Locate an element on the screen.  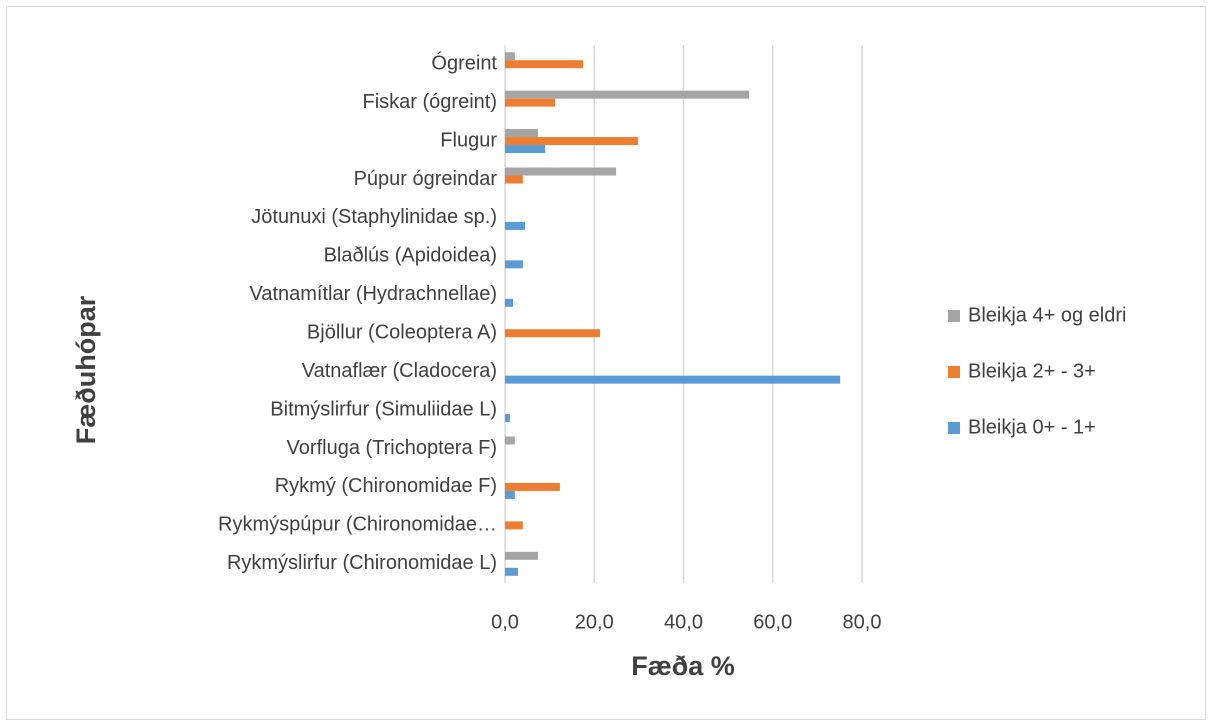
y-tick-label: Jötunuxi (Staphylinidae sp.) is located at coordinates (374, 217).